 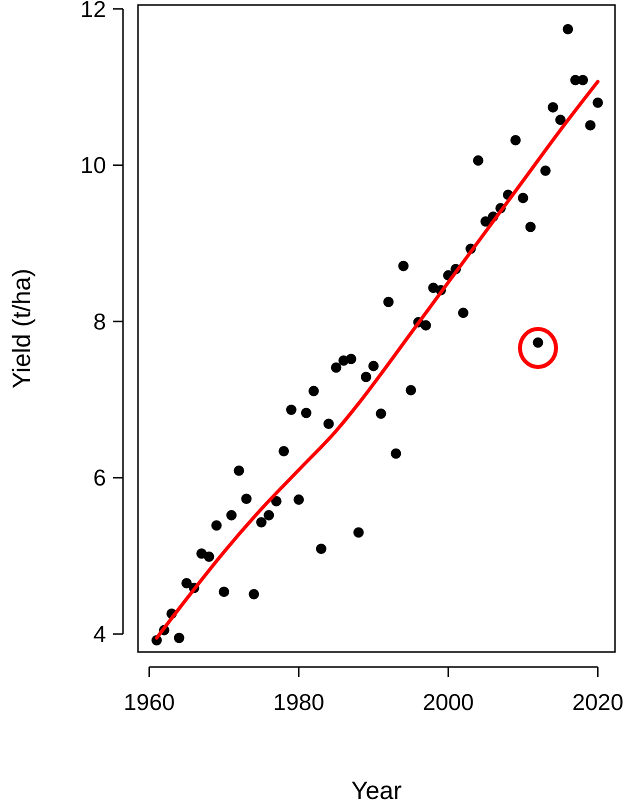 What do you see at coordinates (376, 791) in the screenshot?
I see `x-axis-title: Year` at bounding box center [376, 791].